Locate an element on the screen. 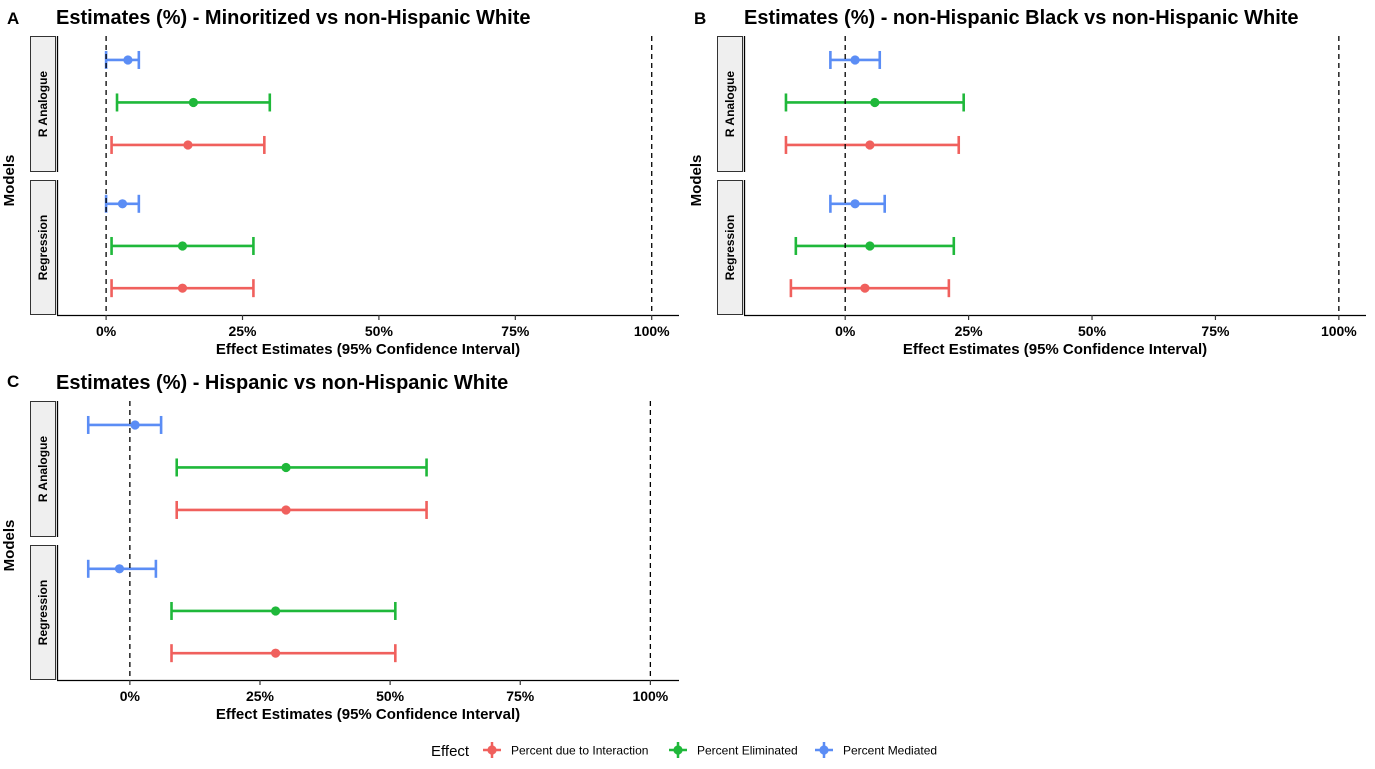 The image size is (1375, 769). panel-letter: A is located at coordinates (13, 18).